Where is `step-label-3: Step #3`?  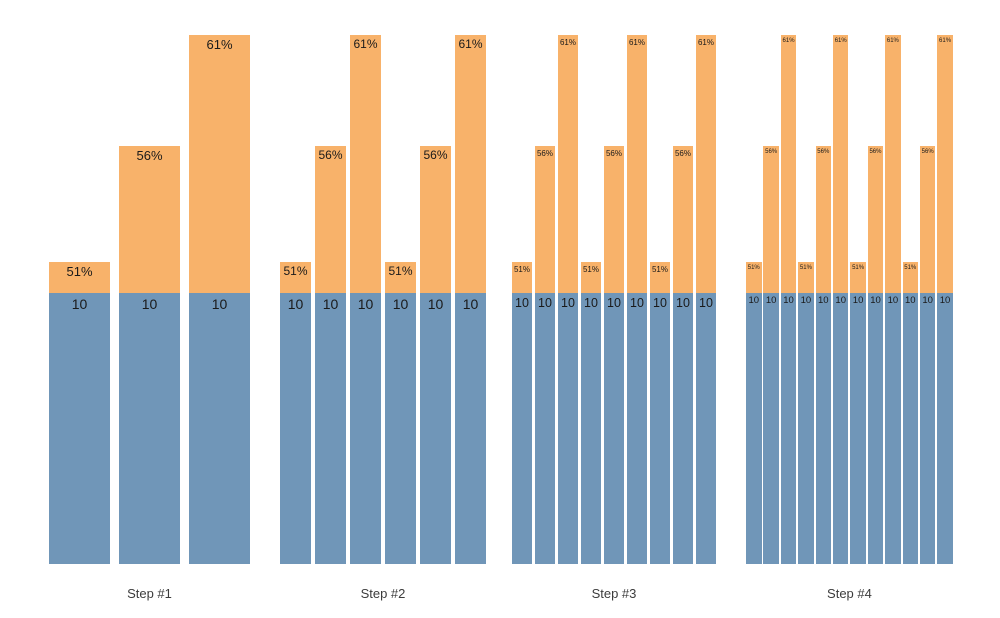 step-label-3: Step #3 is located at coordinates (614, 593).